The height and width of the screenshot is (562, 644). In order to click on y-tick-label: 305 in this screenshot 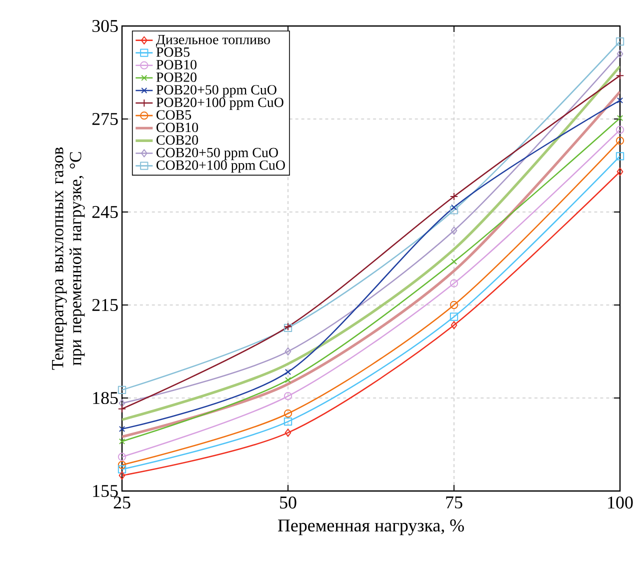, I will do `click(105, 26)`.